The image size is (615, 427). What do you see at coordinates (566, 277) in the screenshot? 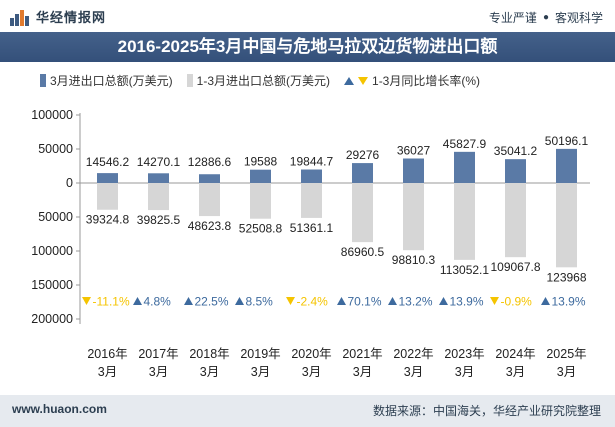
I see `data-label-cumulative: 123968` at bounding box center [566, 277].